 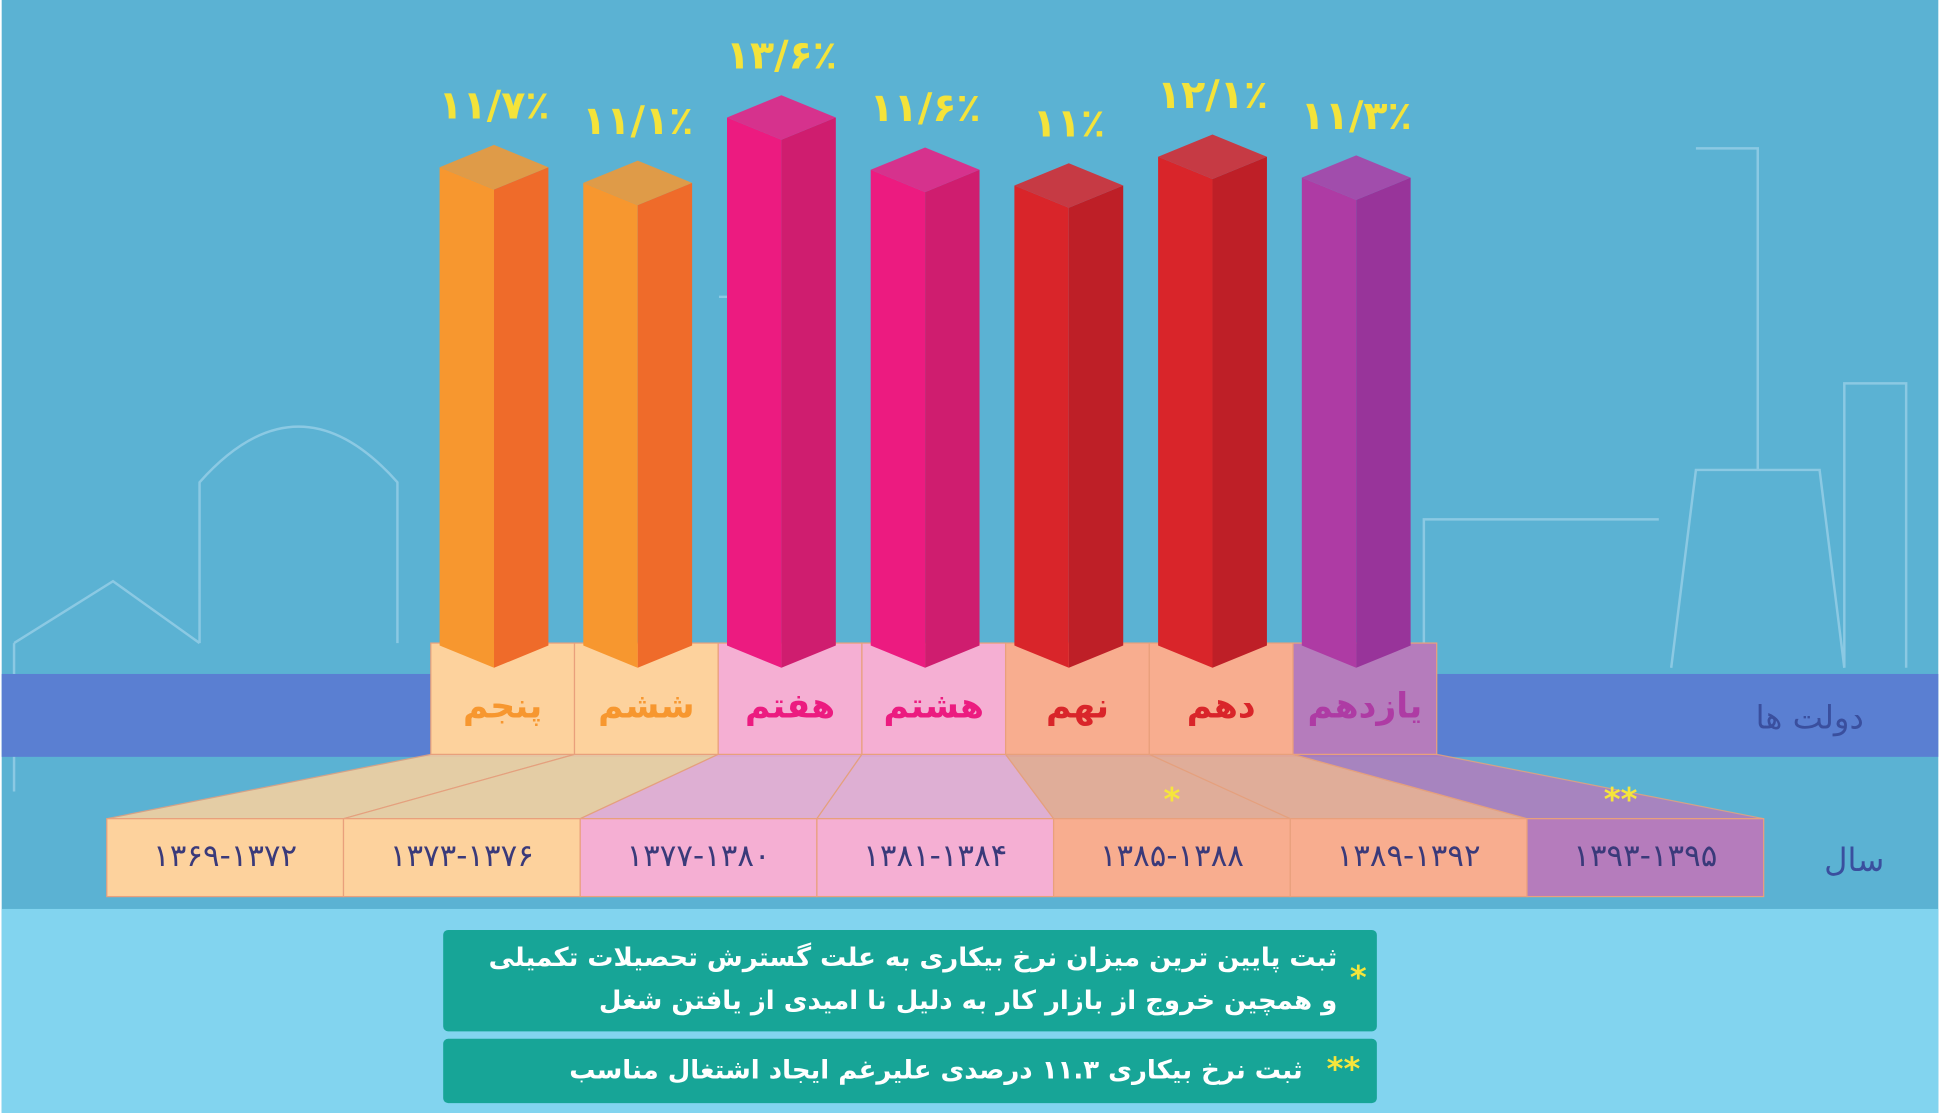 What do you see at coordinates (1356, 116) in the screenshot?
I see `value-label: ۱۱/۳٪` at bounding box center [1356, 116].